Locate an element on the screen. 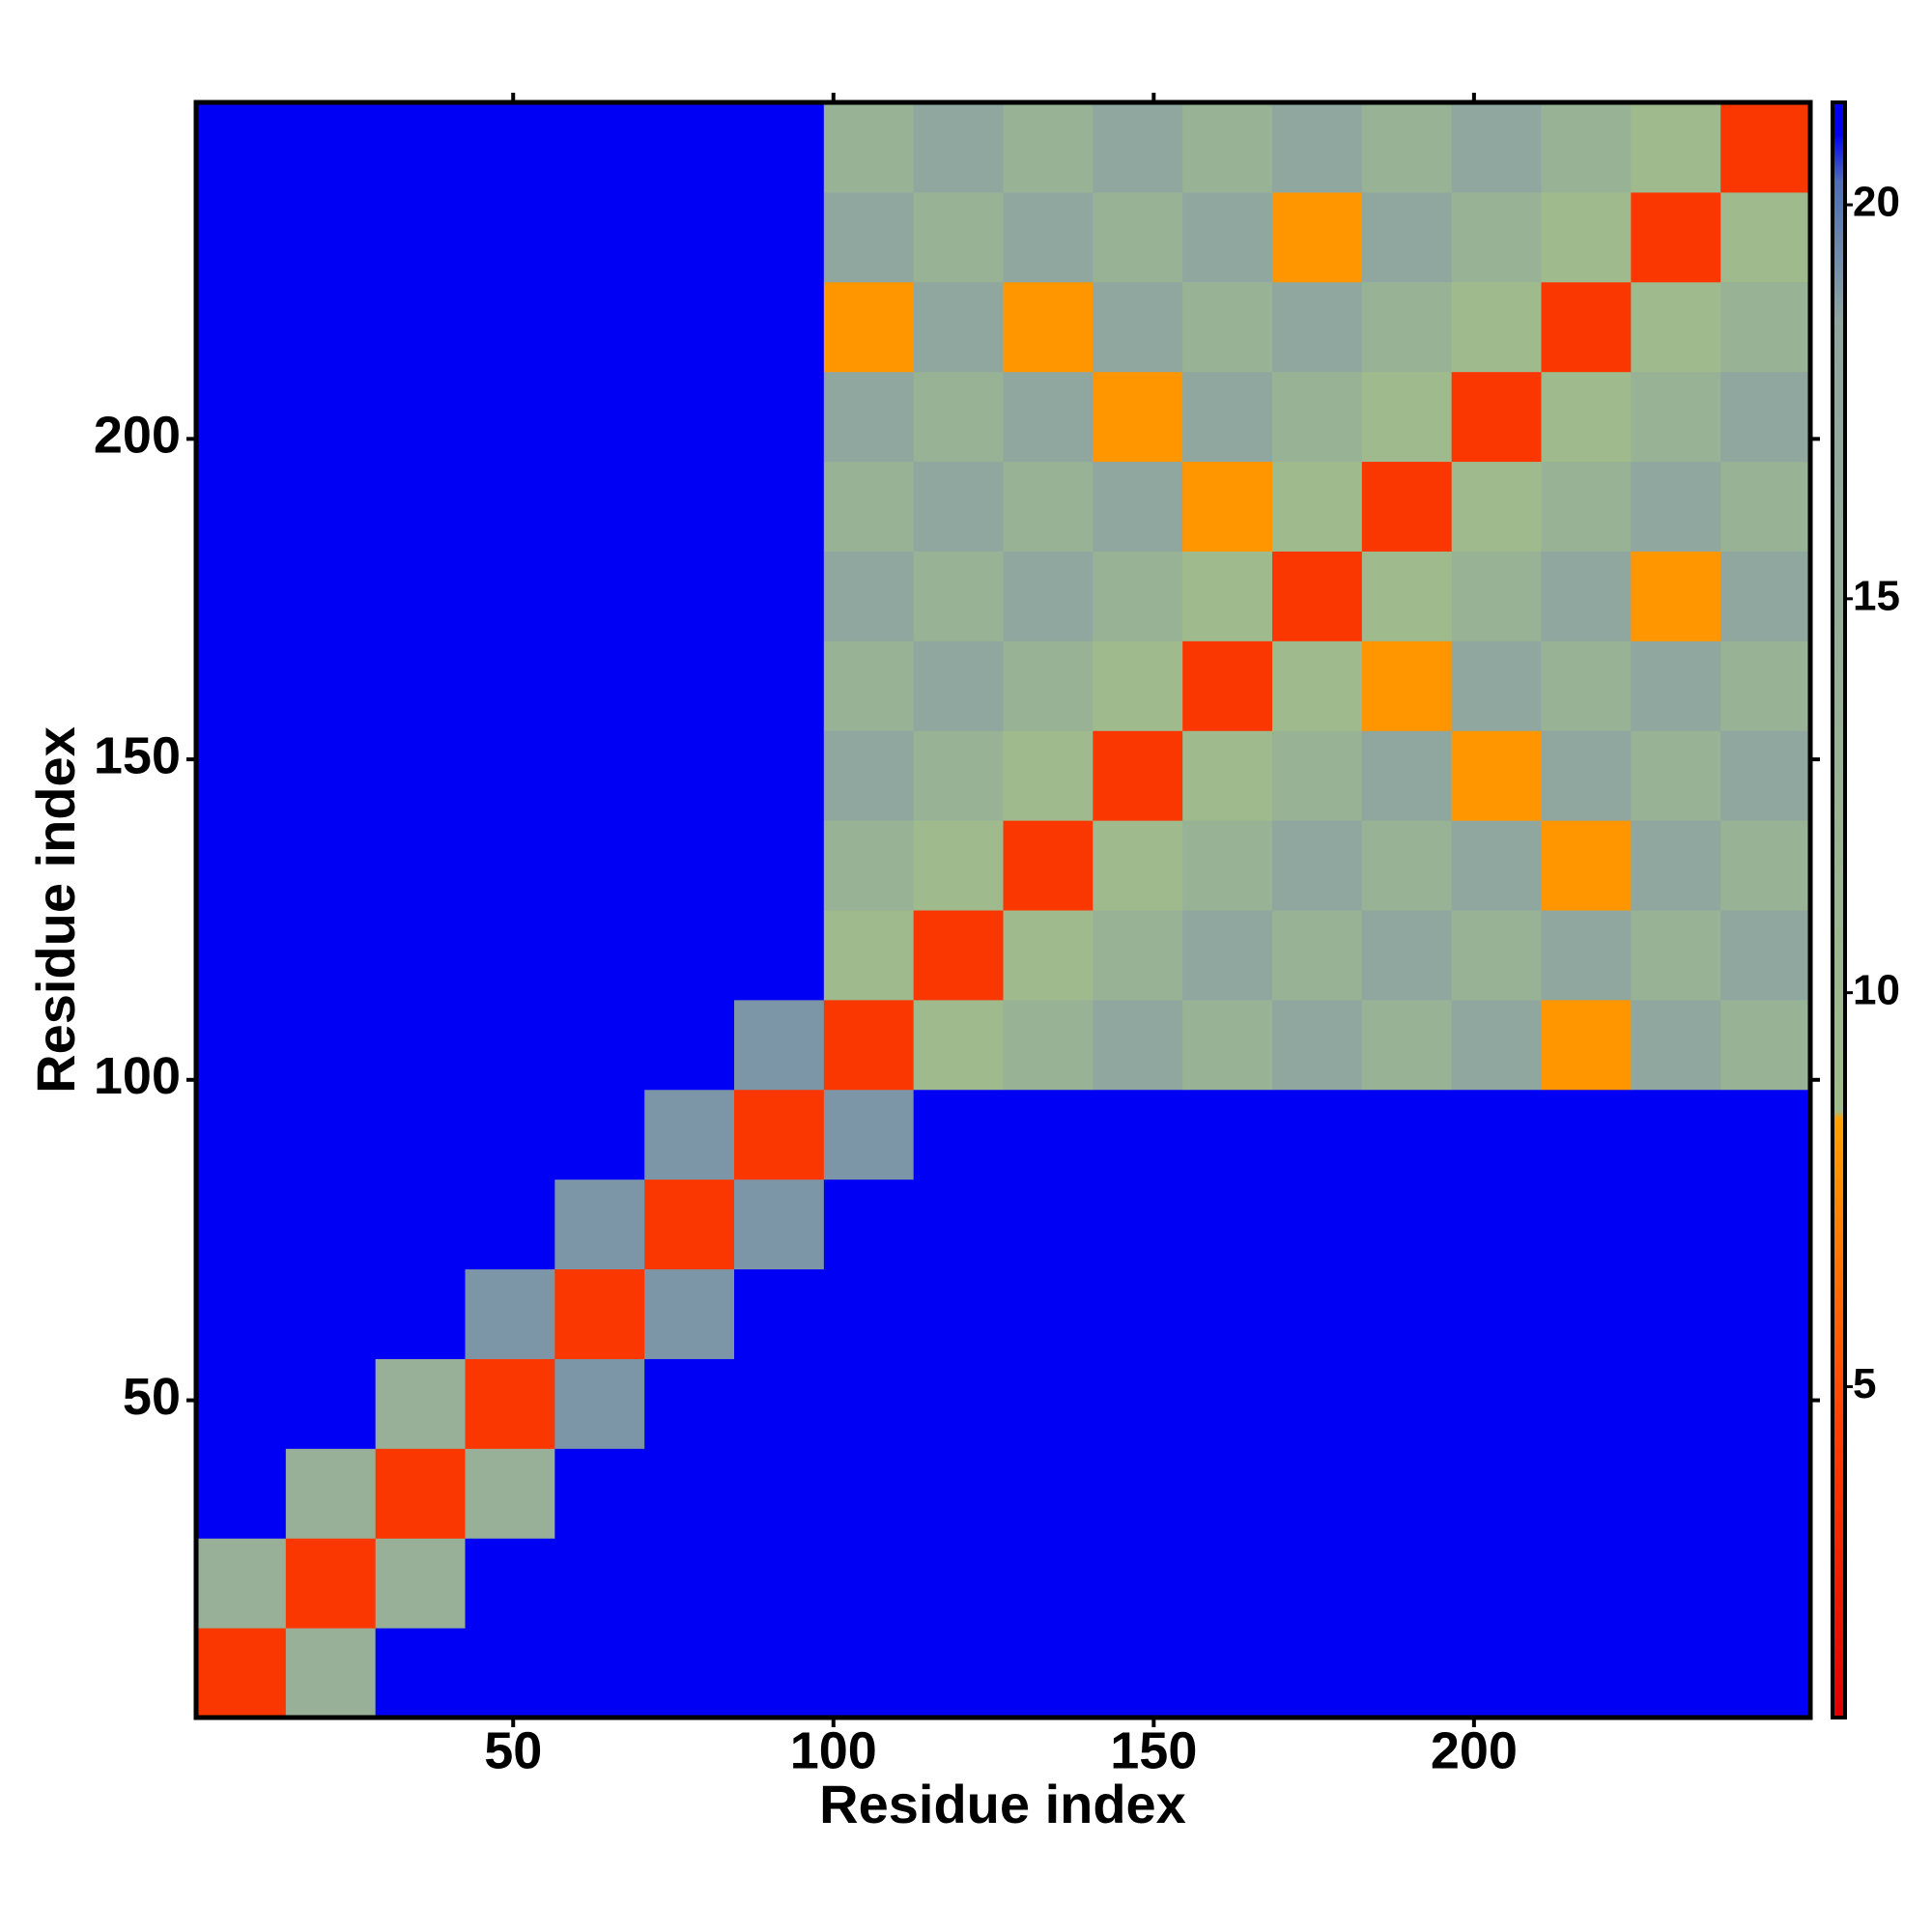 The width and height of the screenshot is (1932, 1932). y-axis-title: Residue index is located at coordinates (55, 910).